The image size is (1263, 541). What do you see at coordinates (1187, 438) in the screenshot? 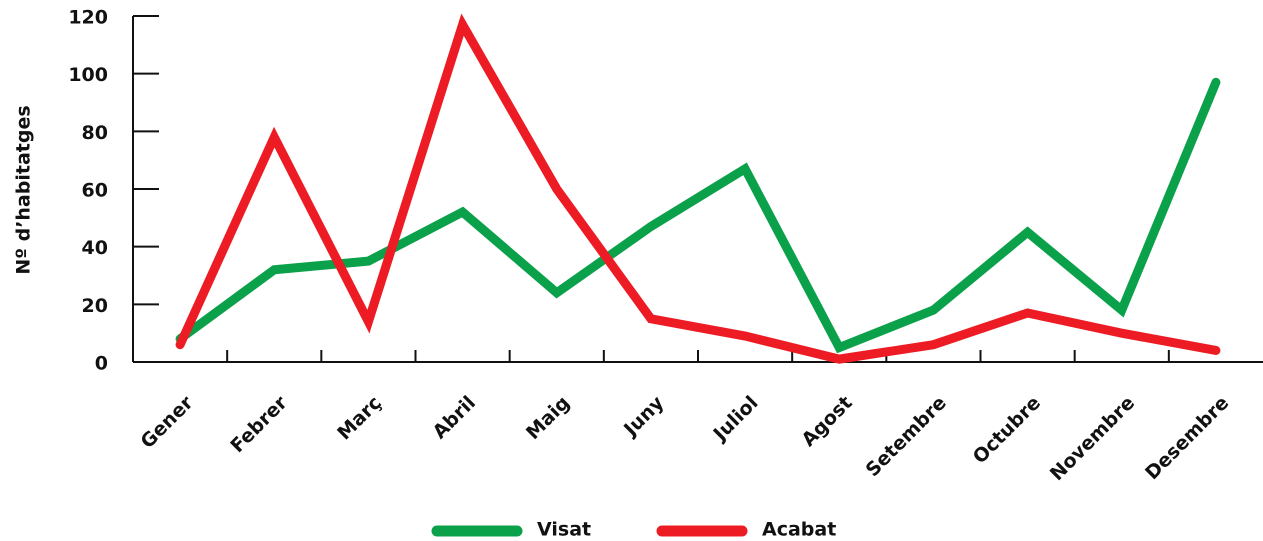
I see `x-tick-label: Desembre` at bounding box center [1187, 438].